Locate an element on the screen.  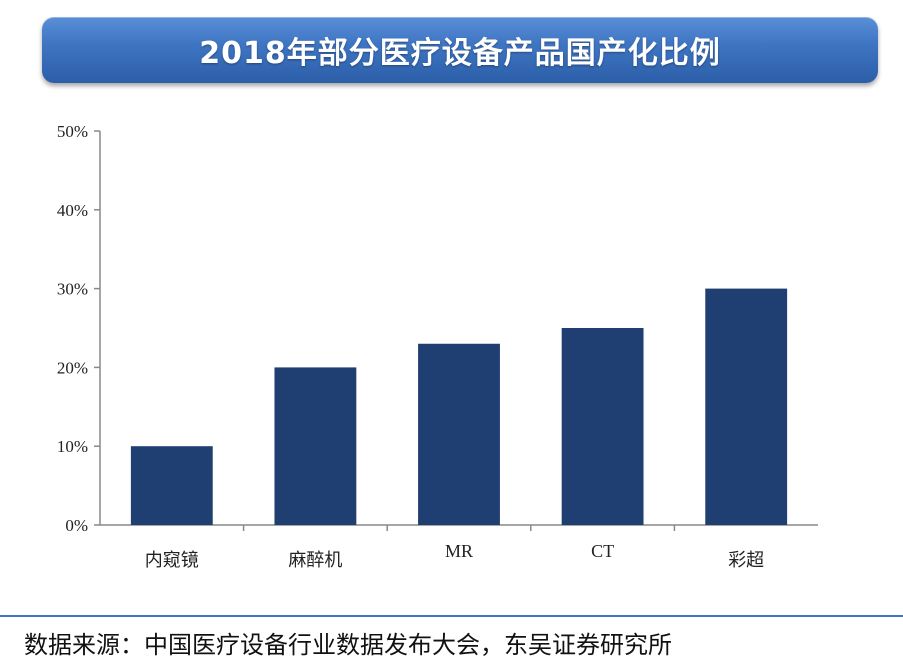
y-tick-label: 40% is located at coordinates (72, 210).